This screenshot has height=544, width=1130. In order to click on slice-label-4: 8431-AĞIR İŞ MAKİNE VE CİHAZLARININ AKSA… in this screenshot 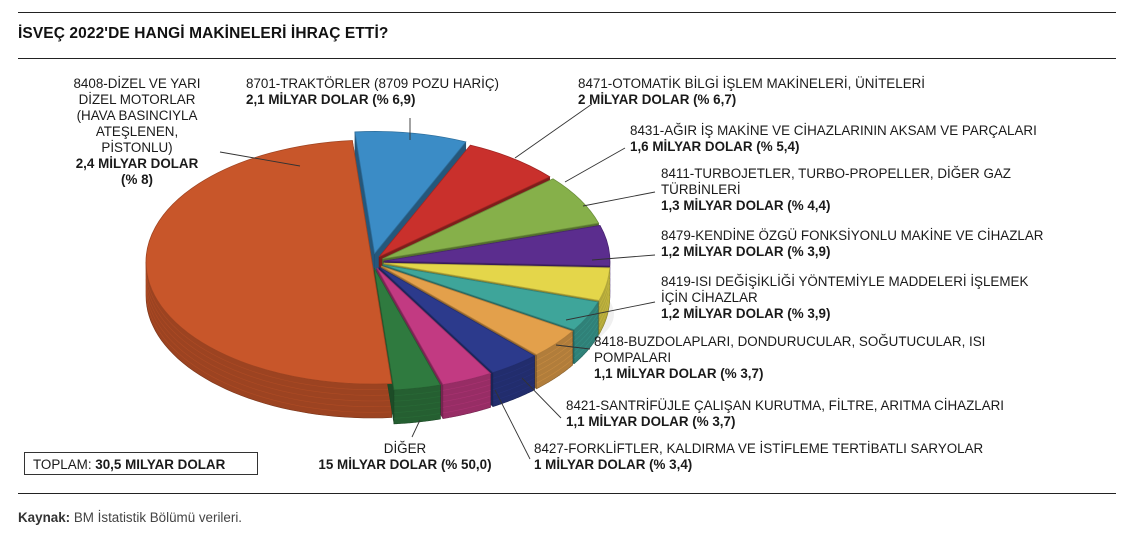, I will do `click(840, 139)`.